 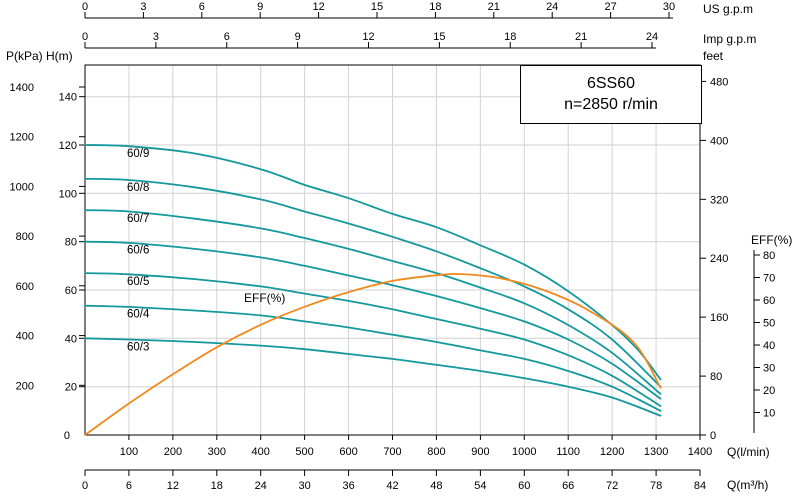 What do you see at coordinates (700, 486) in the screenshot?
I see `svg-text: 84` at bounding box center [700, 486].